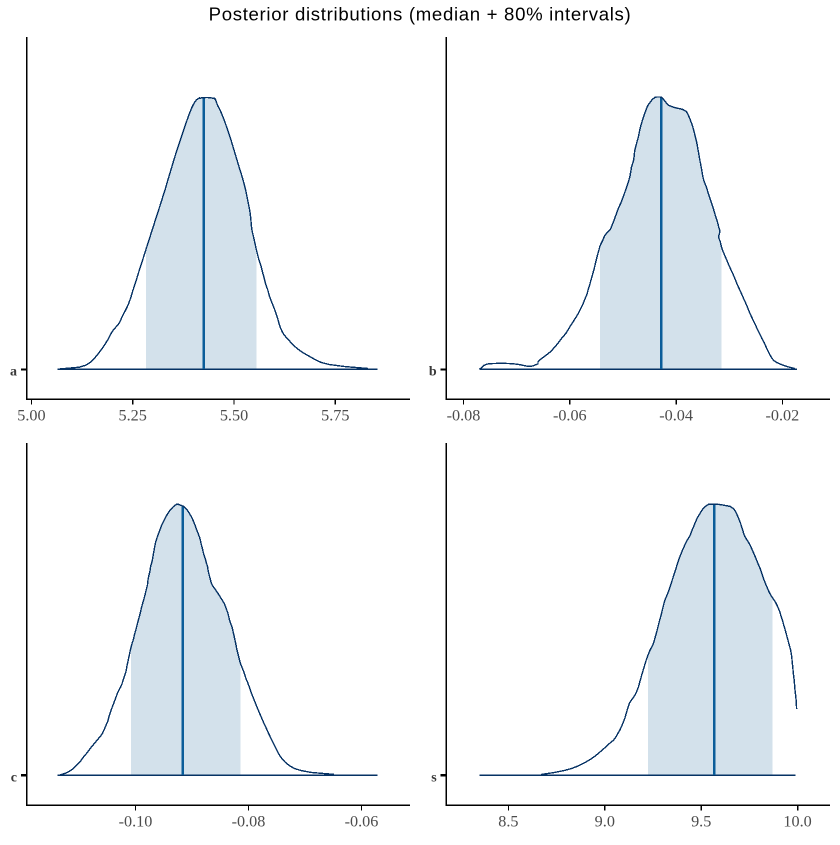 The image size is (840, 845). Describe the element at coordinates (508, 822) in the screenshot. I see `svg-text: 8.5` at that location.